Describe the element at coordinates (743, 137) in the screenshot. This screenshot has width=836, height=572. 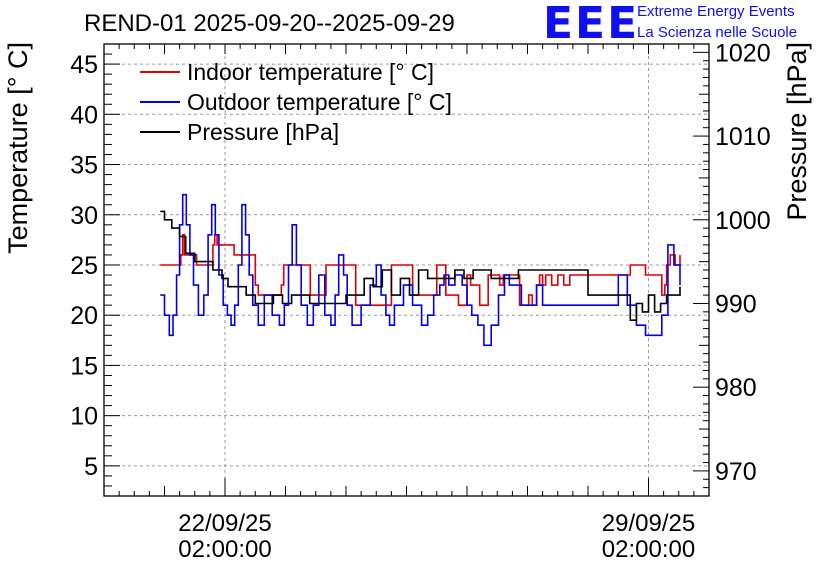
I see `y-right-tick-label: 1010` at that location.